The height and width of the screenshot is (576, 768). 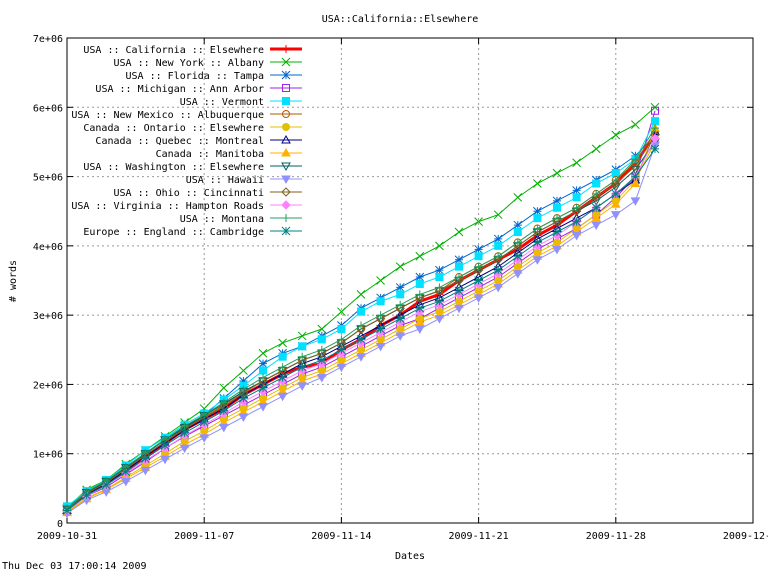 I want to click on legend-label: Canada :: Manitoba, so click(x=210, y=154).